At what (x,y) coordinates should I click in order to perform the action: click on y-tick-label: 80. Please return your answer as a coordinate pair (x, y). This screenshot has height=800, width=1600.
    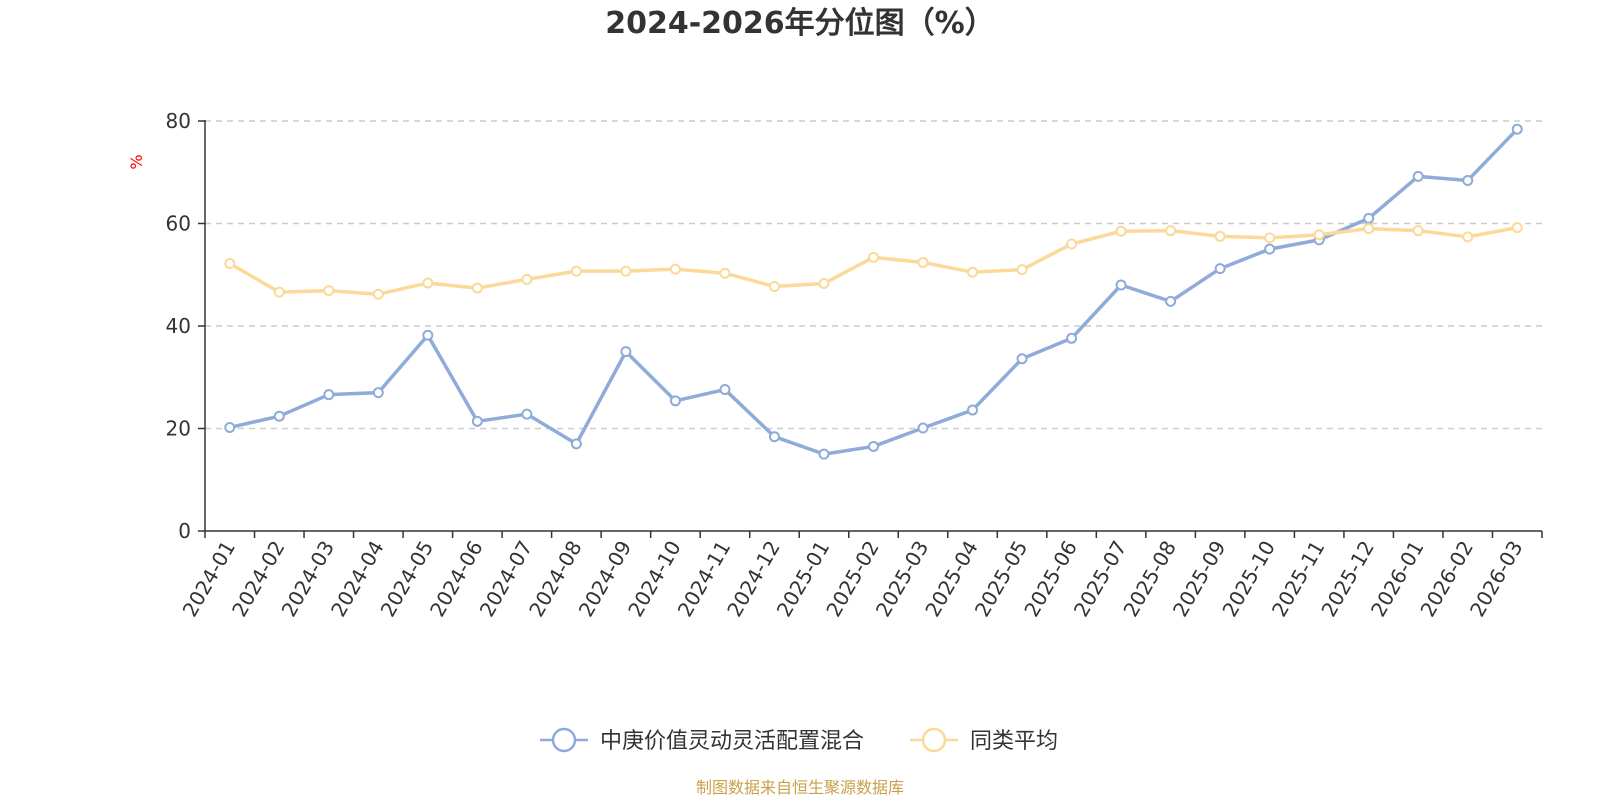
    Looking at the image, I should click on (178, 121).